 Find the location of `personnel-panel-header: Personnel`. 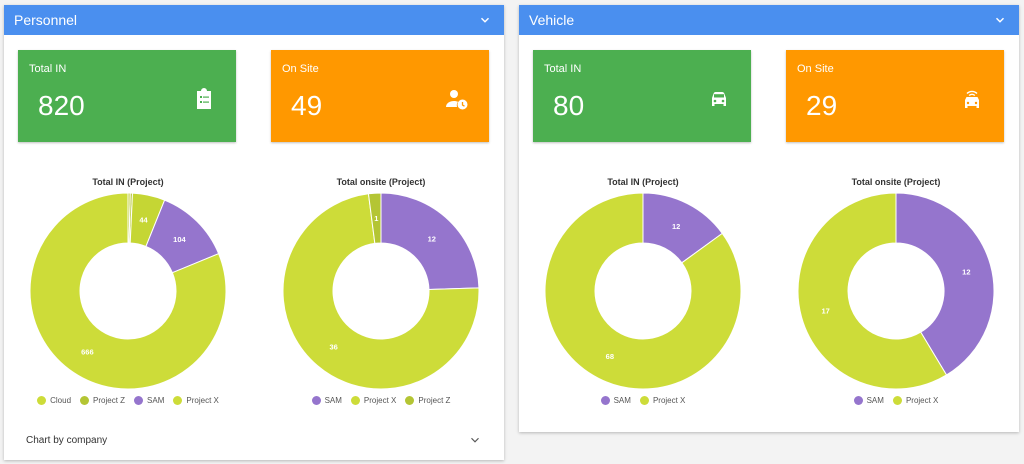

personnel-panel-header: Personnel is located at coordinates (254, 20).